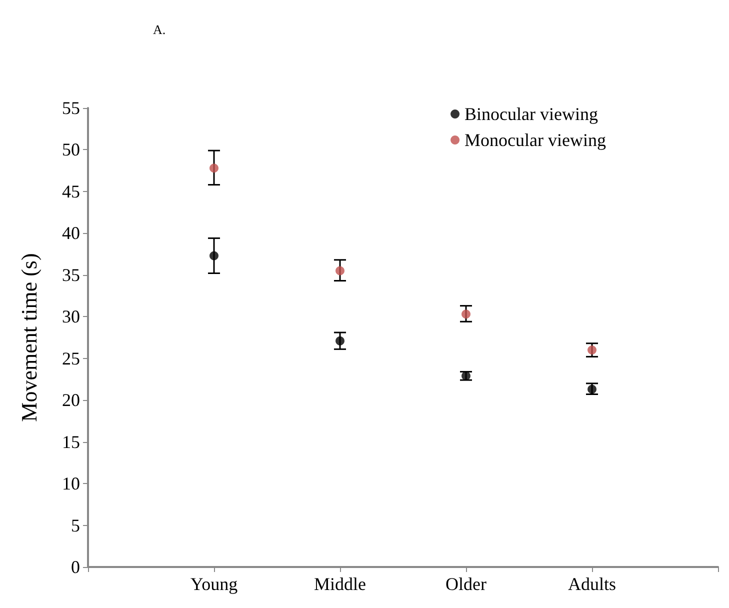  I want to click on y-tick-label: 35, so click(71, 274).